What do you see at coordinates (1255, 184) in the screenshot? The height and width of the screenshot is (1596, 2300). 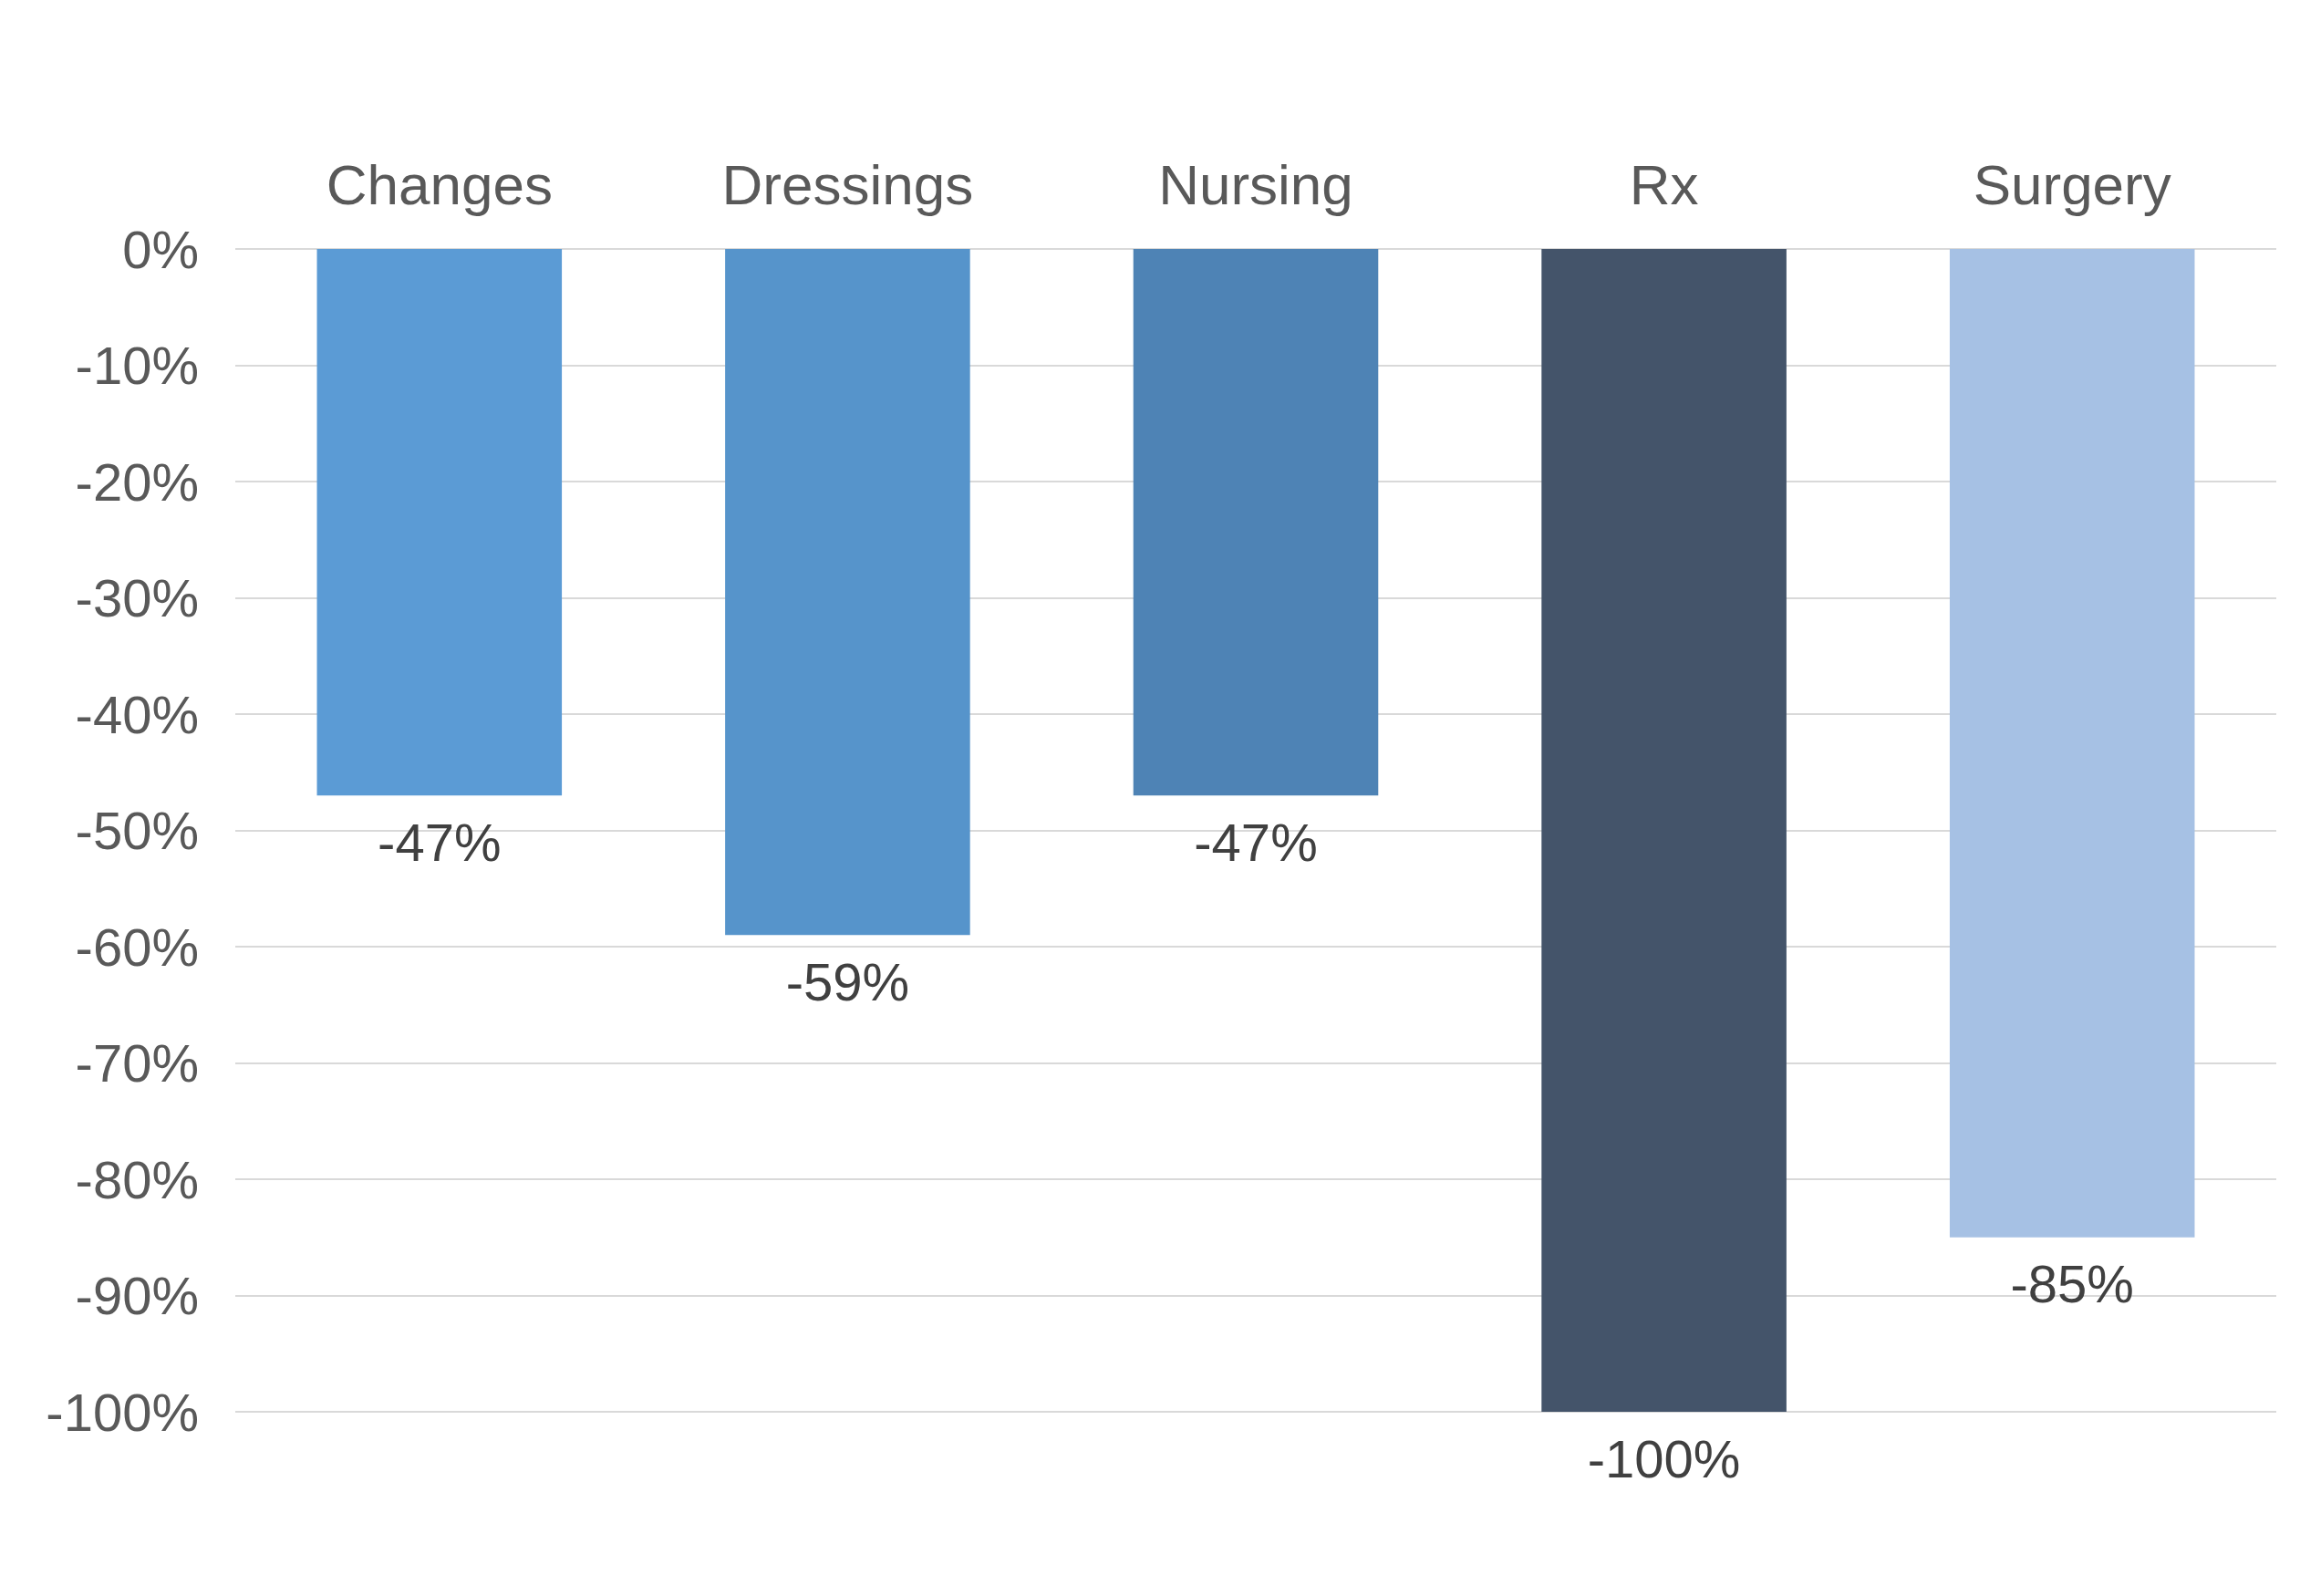 I see `x-tick-label: Nursing` at bounding box center [1255, 184].